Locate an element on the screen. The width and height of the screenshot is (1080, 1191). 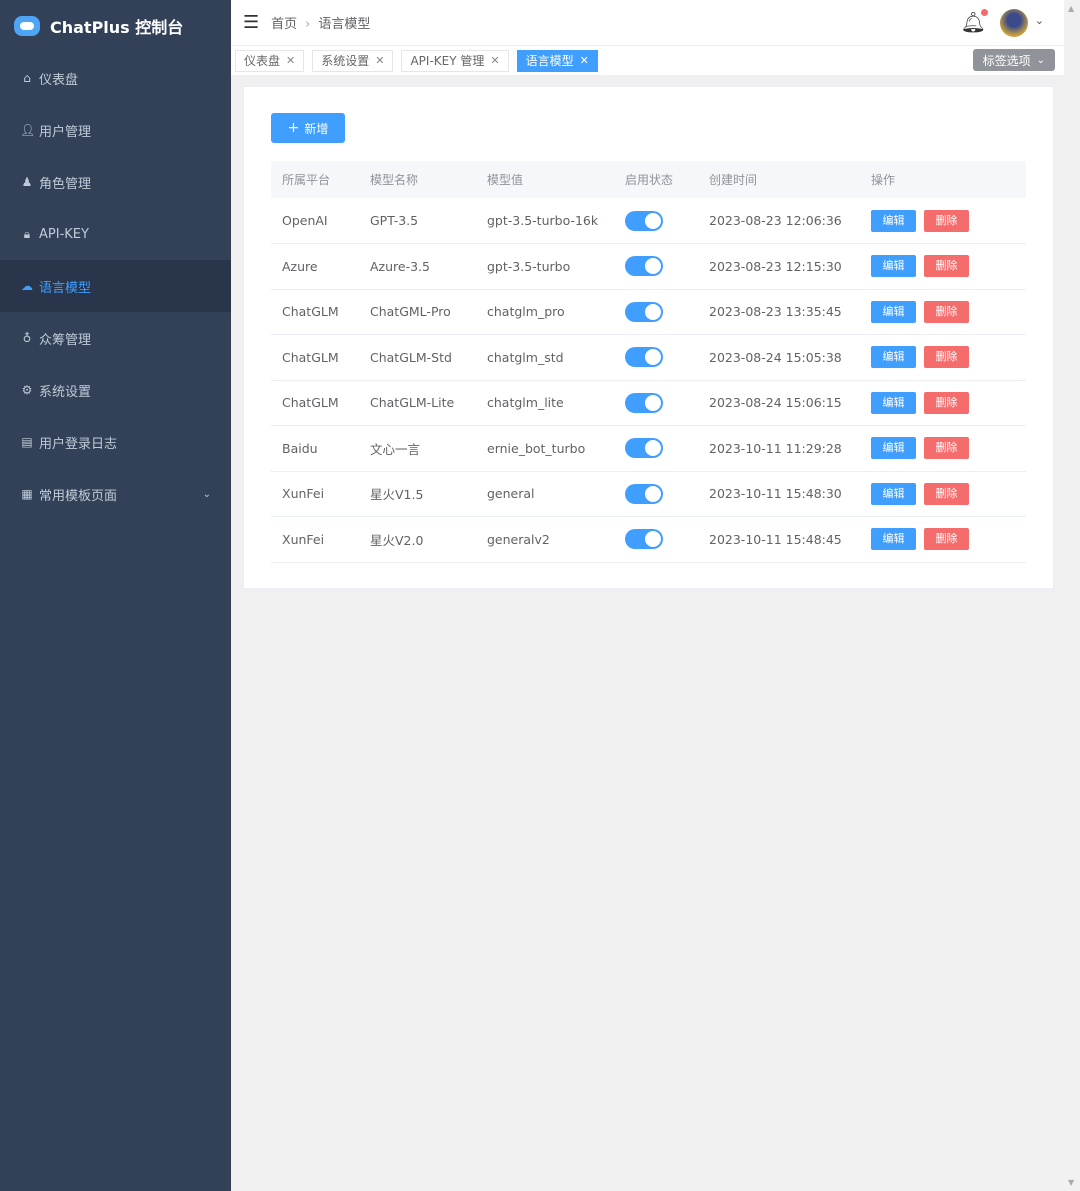
avatar is located at coordinates (1014, 23).